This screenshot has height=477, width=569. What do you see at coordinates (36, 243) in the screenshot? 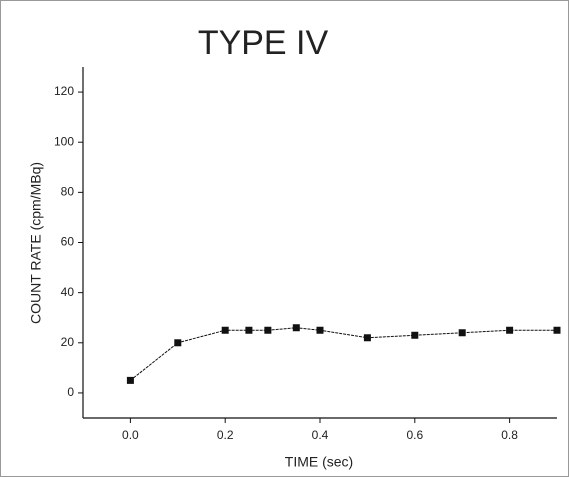
I see `y-axis-label: COUNT RATE (cpm/MBq)` at bounding box center [36, 243].